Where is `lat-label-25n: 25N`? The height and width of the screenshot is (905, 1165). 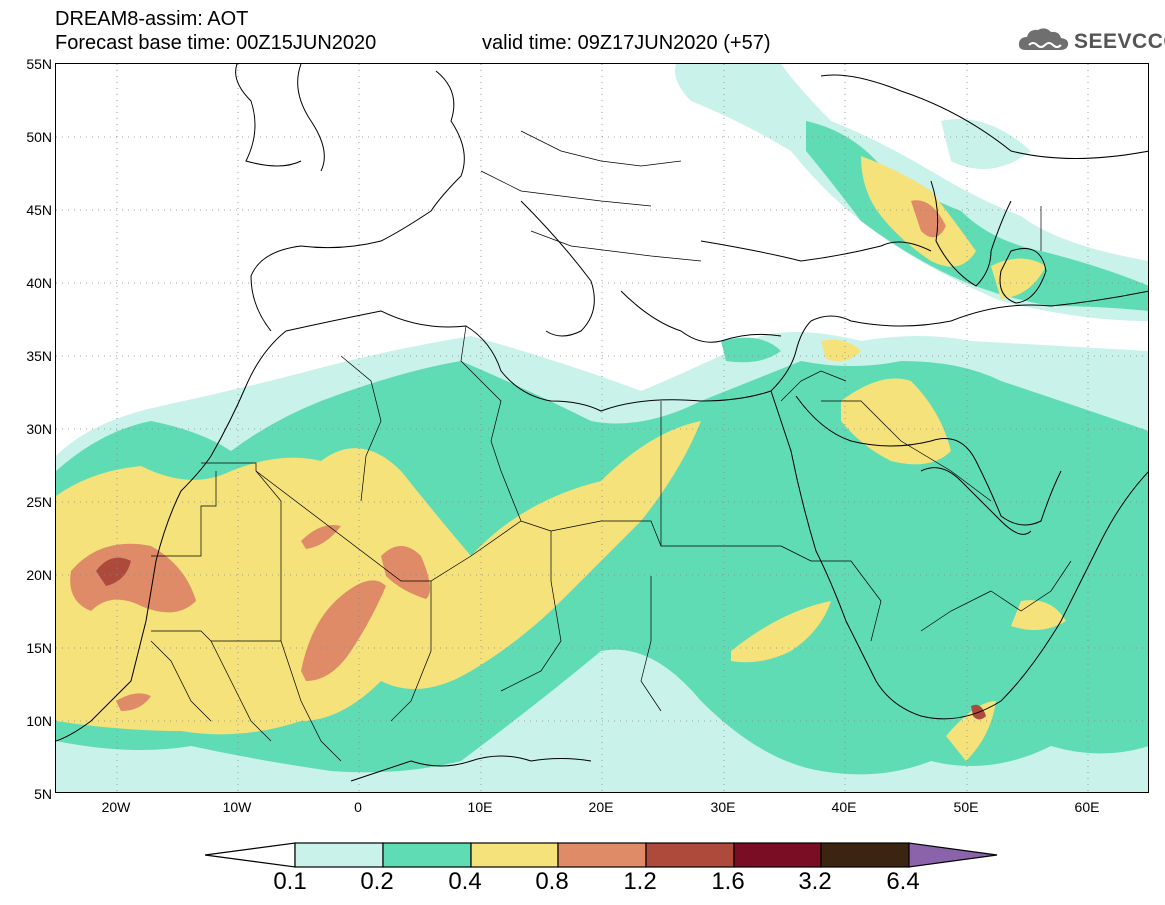 lat-label-25n: 25N is located at coordinates (39, 502).